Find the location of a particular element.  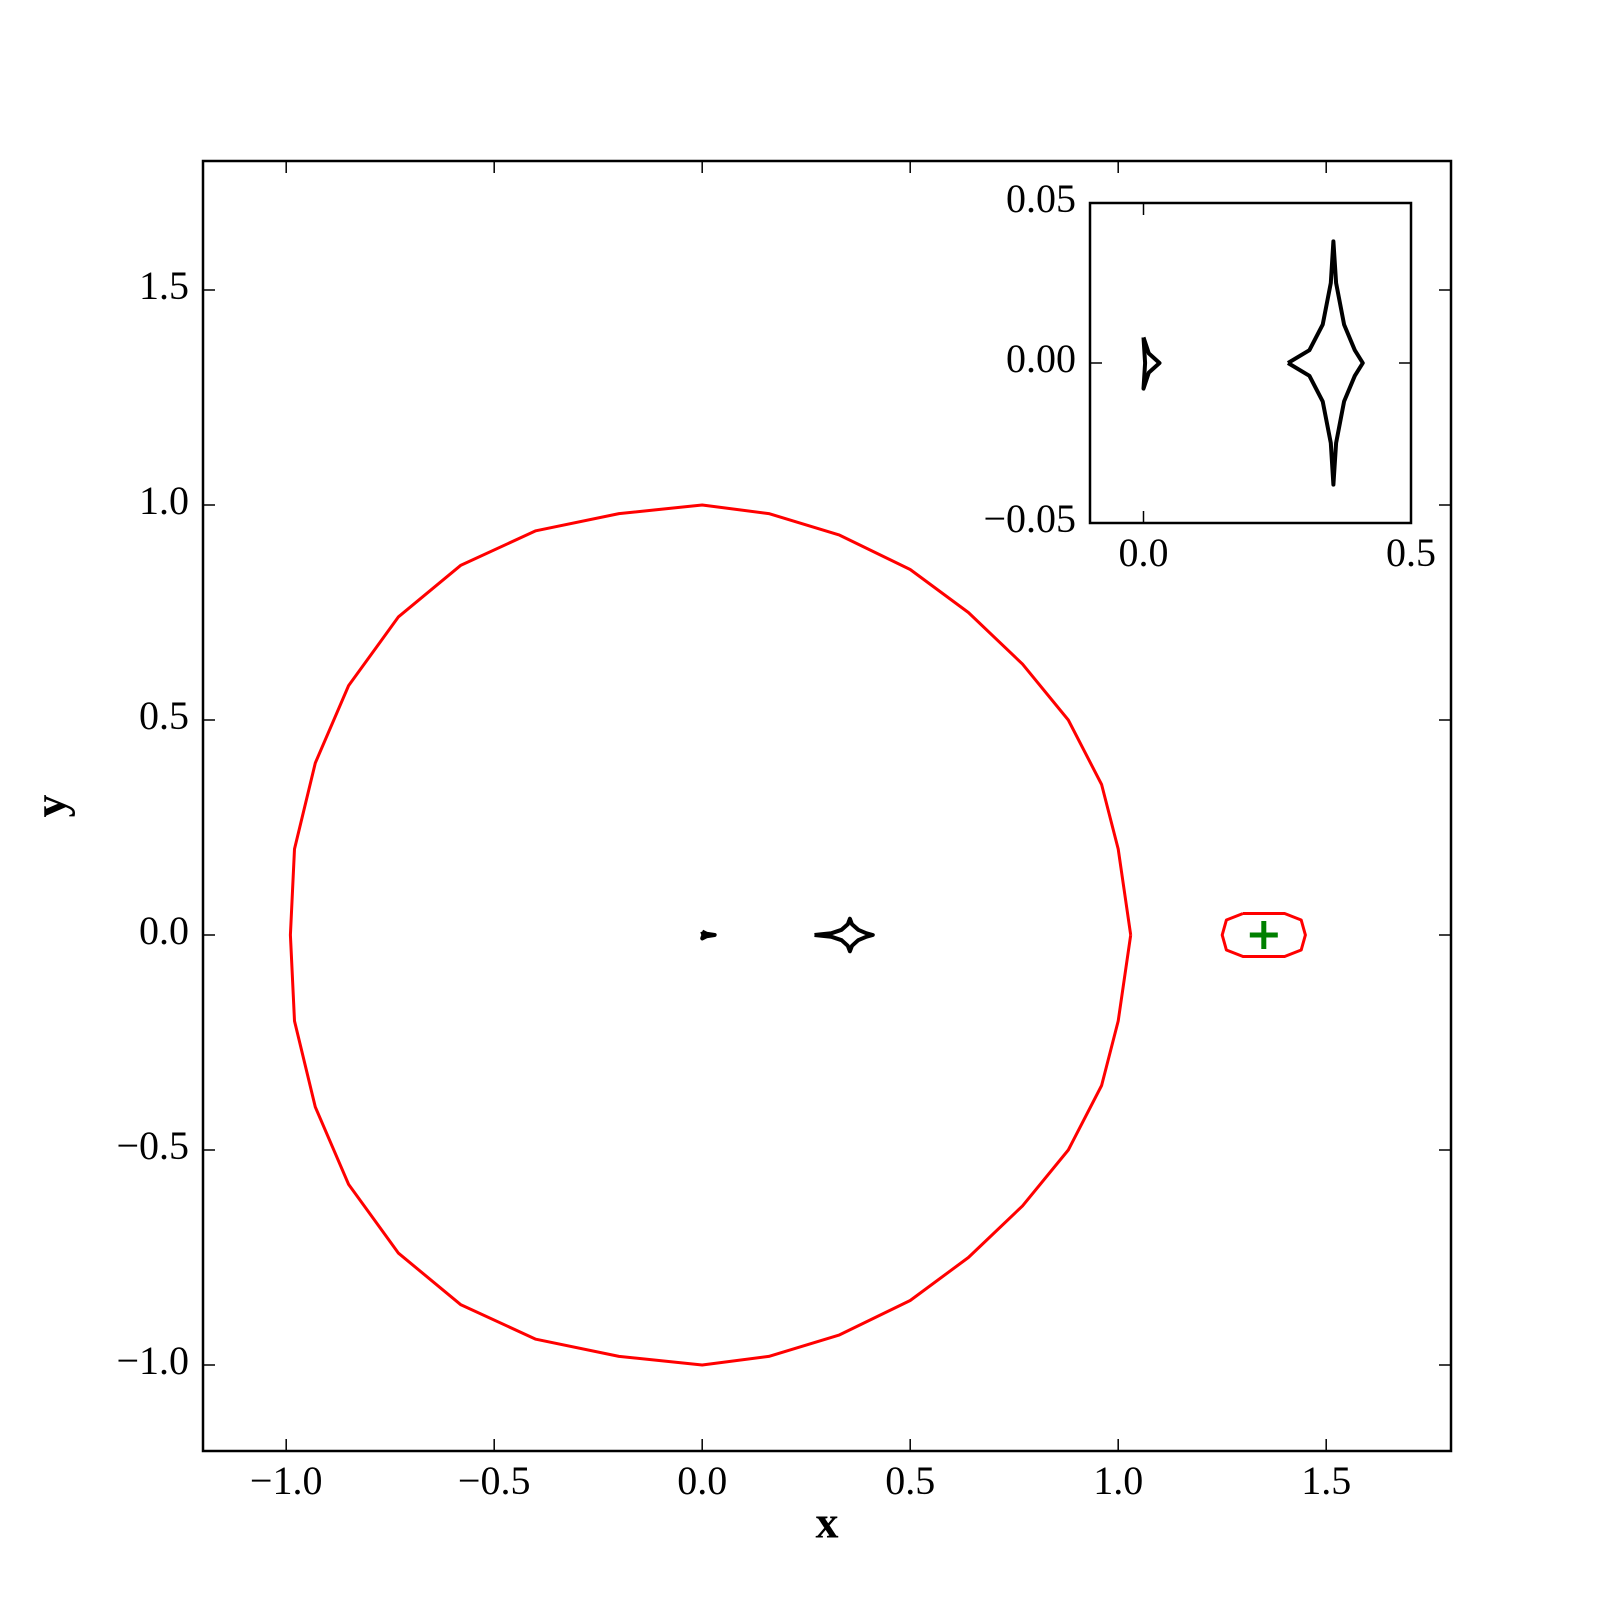

y-tick-label: 1.0 is located at coordinates (164, 500).